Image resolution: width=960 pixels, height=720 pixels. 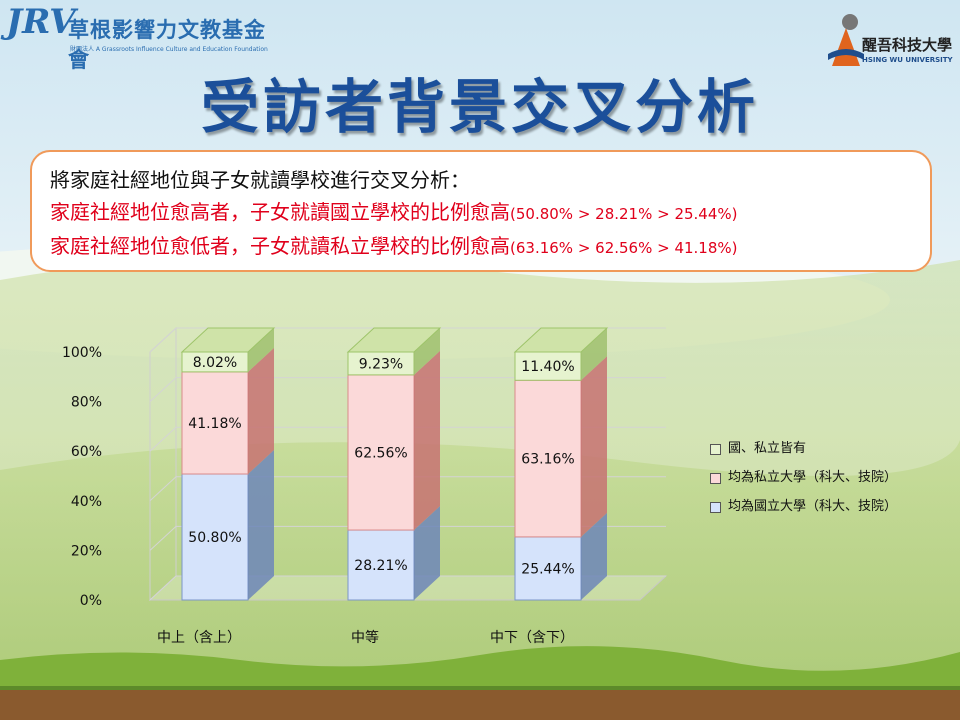 I want to click on x-category-label: 中等, so click(x=365, y=637).